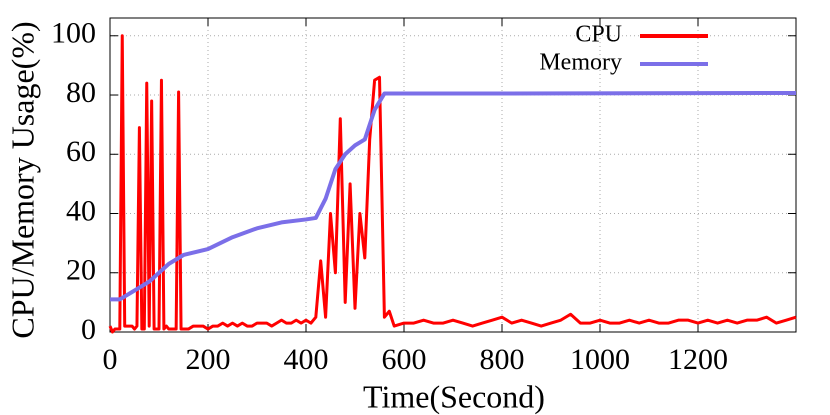  I want to click on y-tick-label: 20, so click(81, 270).